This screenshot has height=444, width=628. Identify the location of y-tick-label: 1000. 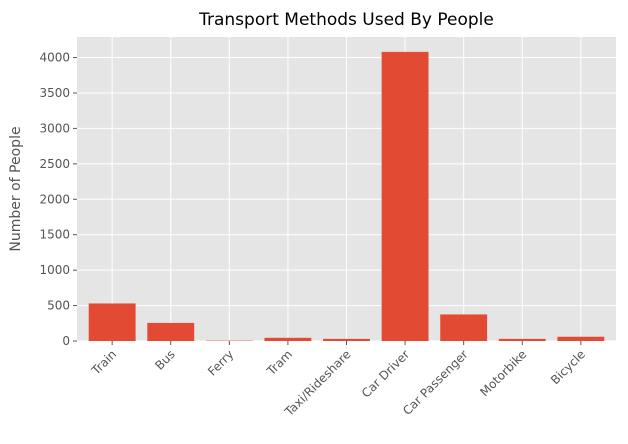
(54, 270).